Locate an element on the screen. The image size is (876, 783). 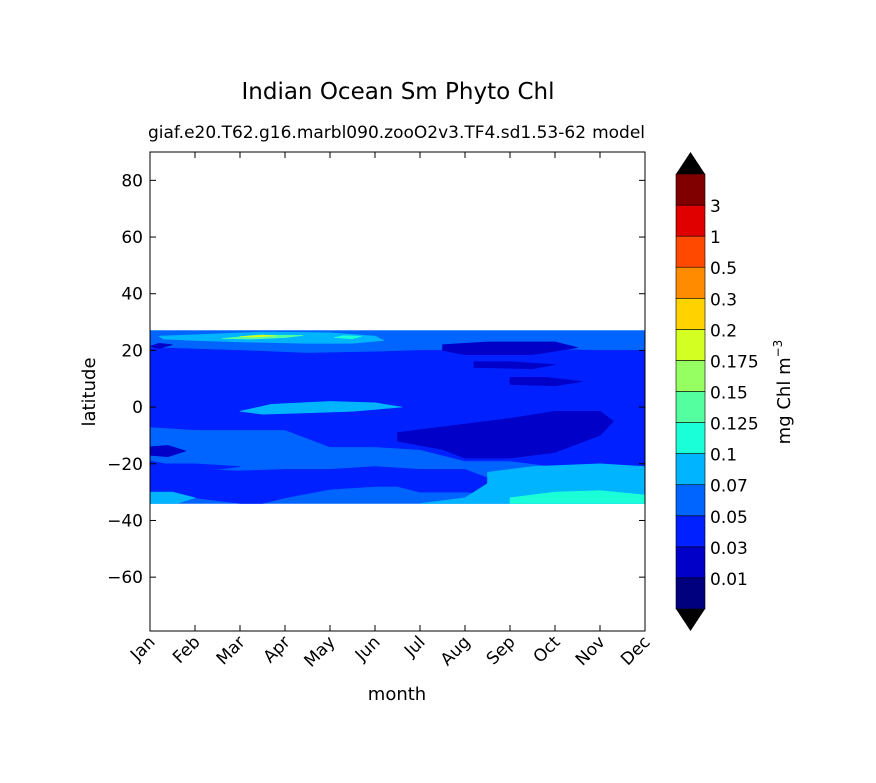
x-tick-label: Sep is located at coordinates (501, 650).